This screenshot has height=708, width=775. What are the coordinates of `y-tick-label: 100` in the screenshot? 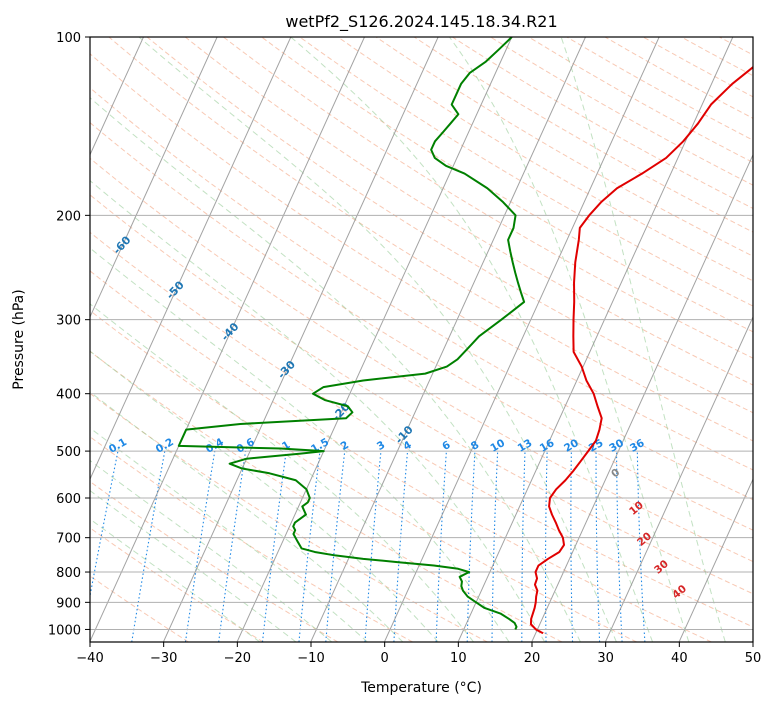 It's located at (68, 38).